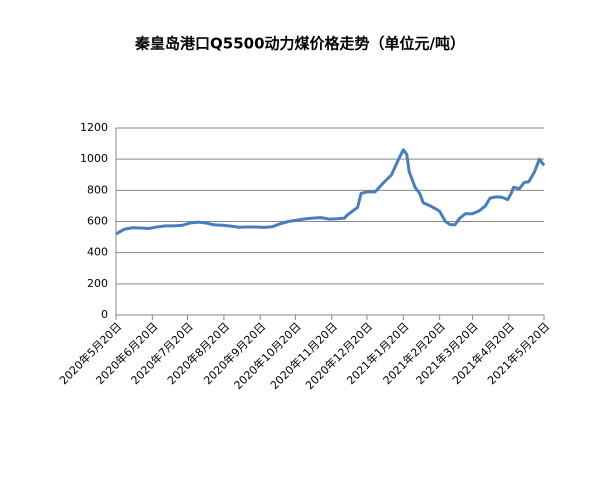  I want to click on x-tick-label: 2020年7月20日, so click(162, 353).